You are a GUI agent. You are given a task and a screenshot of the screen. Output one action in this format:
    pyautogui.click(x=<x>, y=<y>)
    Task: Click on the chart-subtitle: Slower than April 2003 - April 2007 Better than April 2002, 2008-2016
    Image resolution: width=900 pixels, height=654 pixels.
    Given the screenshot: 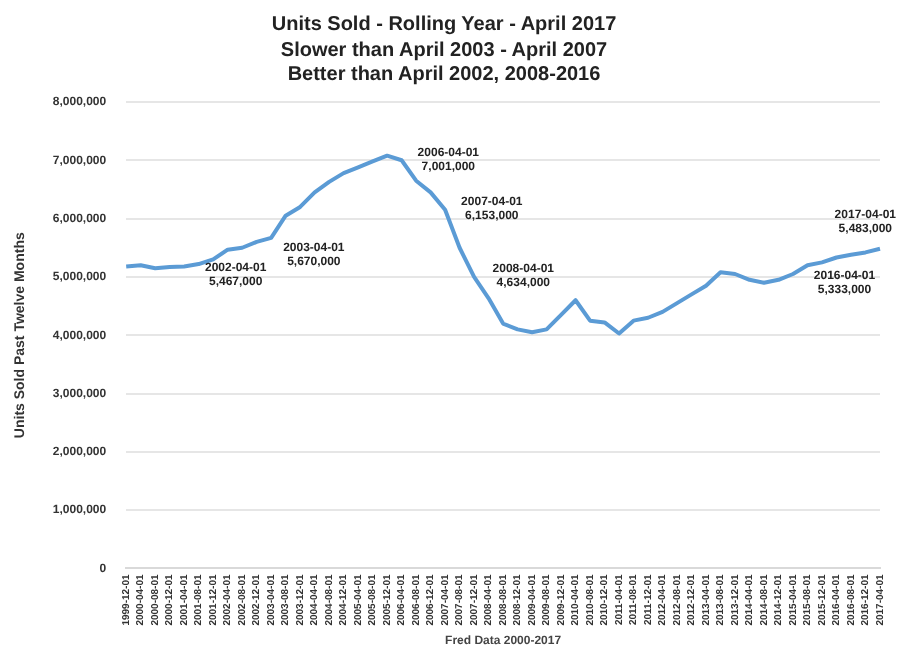 What is the action you would take?
    pyautogui.click(x=444, y=62)
    